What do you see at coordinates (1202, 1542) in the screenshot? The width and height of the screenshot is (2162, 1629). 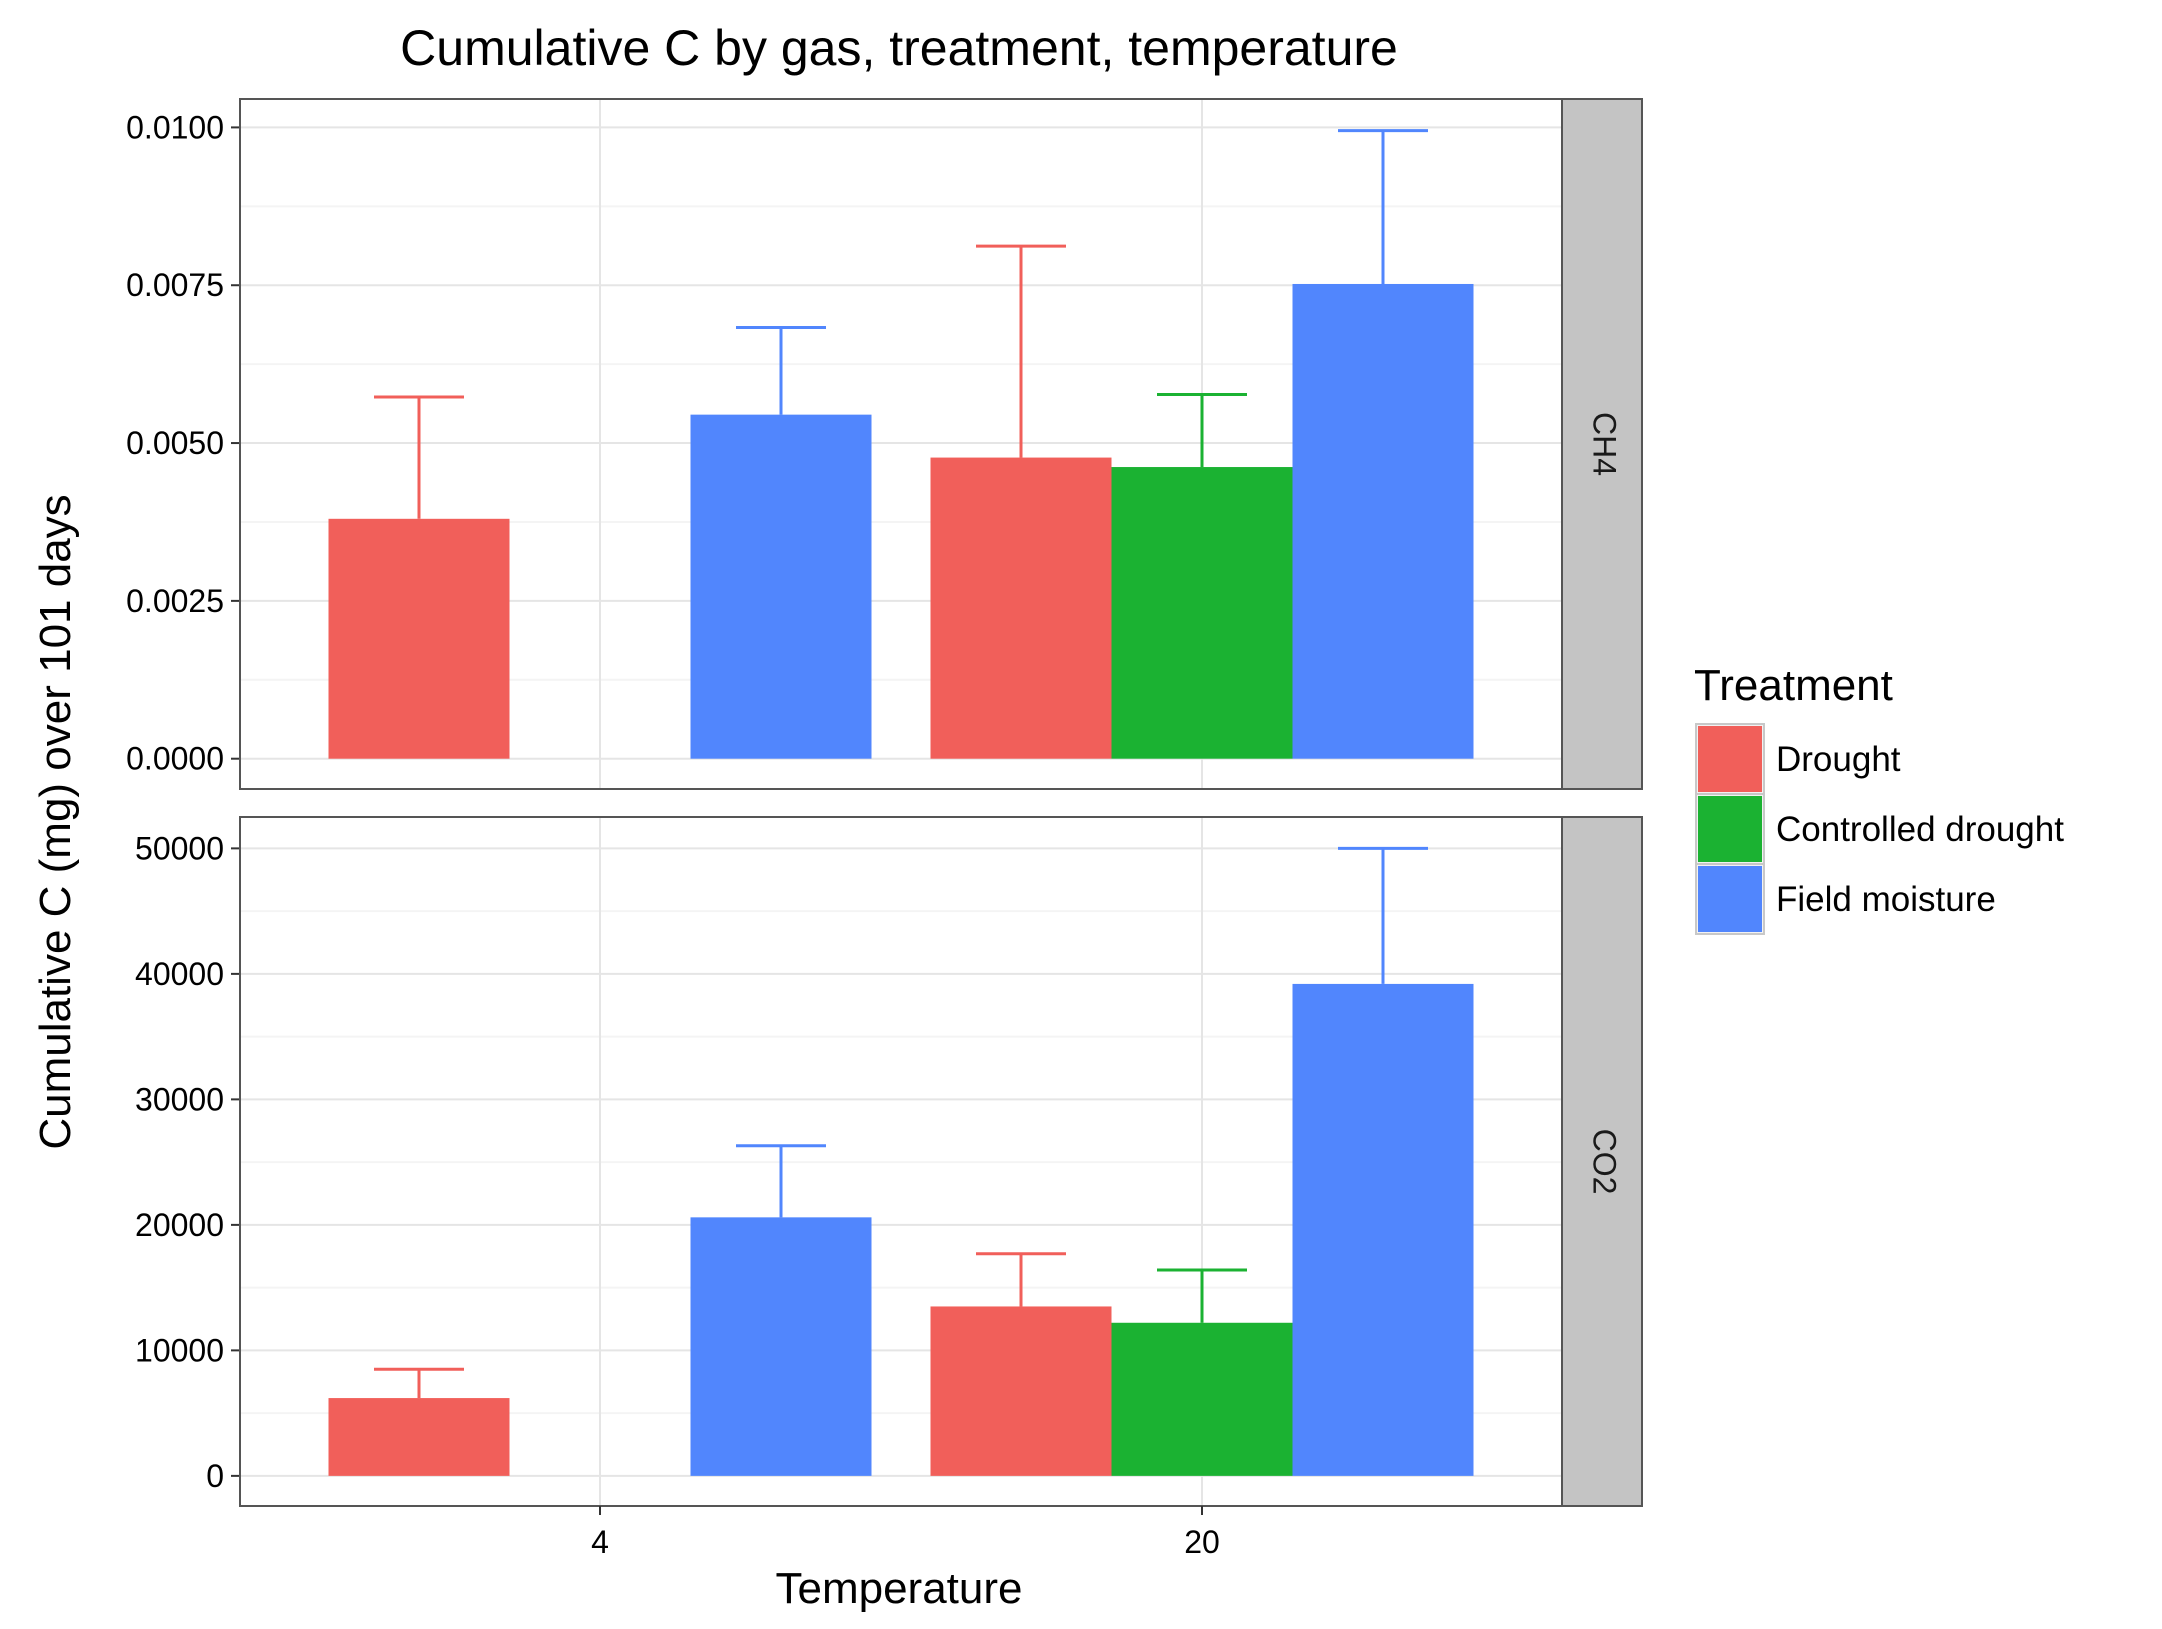 I see `x-tick-label: 20` at bounding box center [1202, 1542].